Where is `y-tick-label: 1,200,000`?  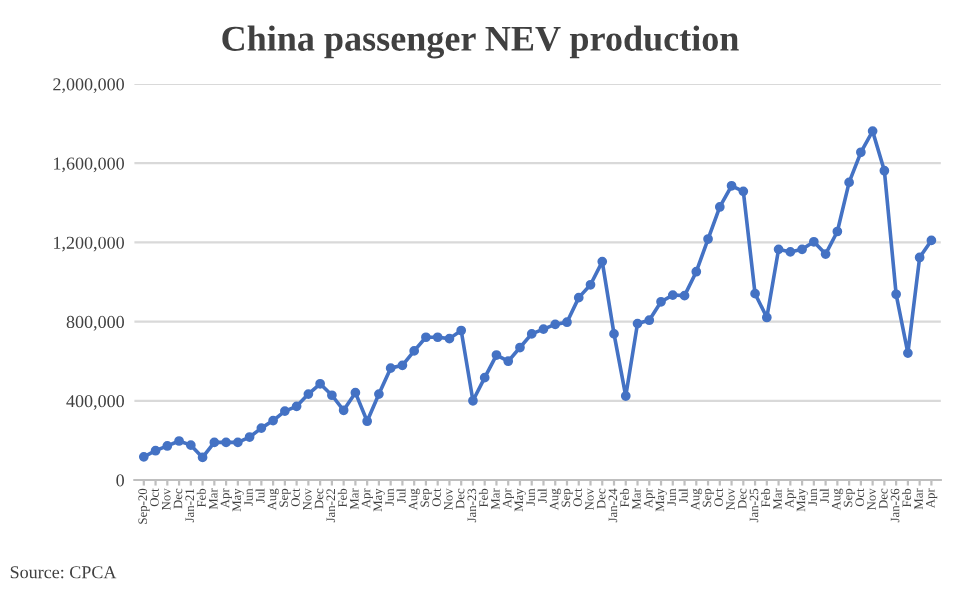 y-tick-label: 1,200,000 is located at coordinates (89, 244).